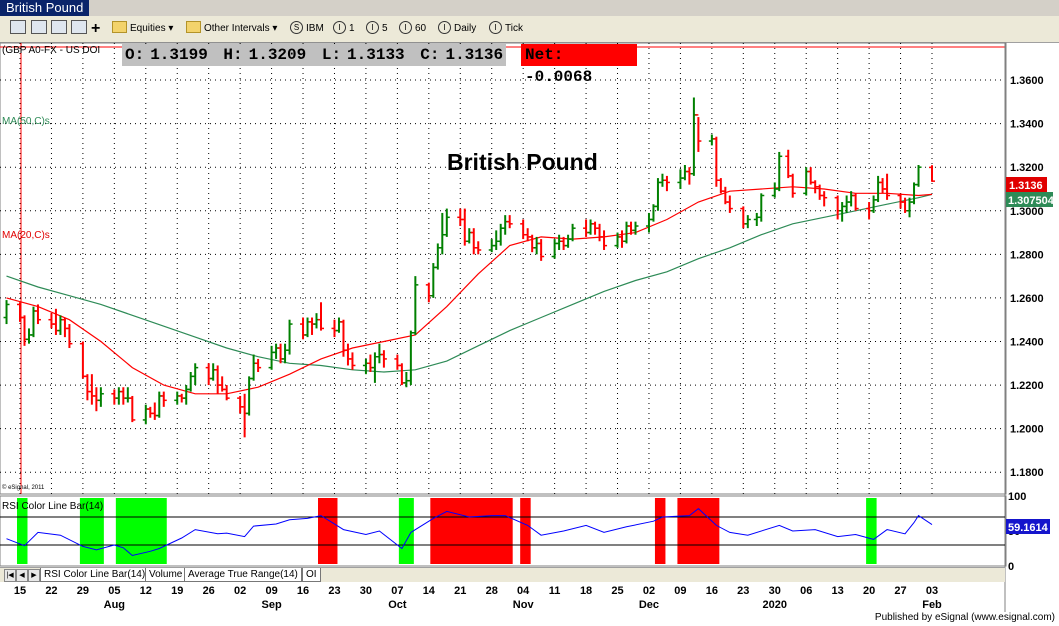 Image resolution: width=1059 pixels, height=626 pixels. Describe the element at coordinates (421, 28) in the screenshot. I see `toolbar-item-label: 60` at that location.